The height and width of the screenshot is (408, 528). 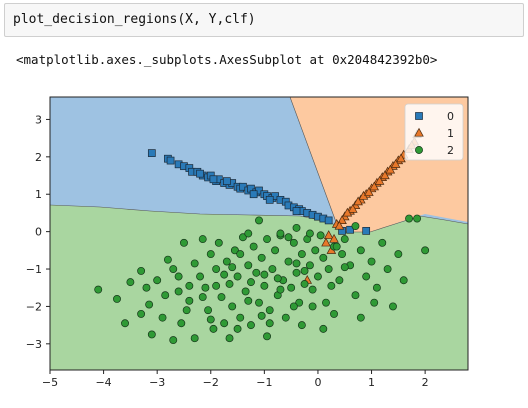 I want to click on x-tick-label: −1, so click(x=264, y=382).